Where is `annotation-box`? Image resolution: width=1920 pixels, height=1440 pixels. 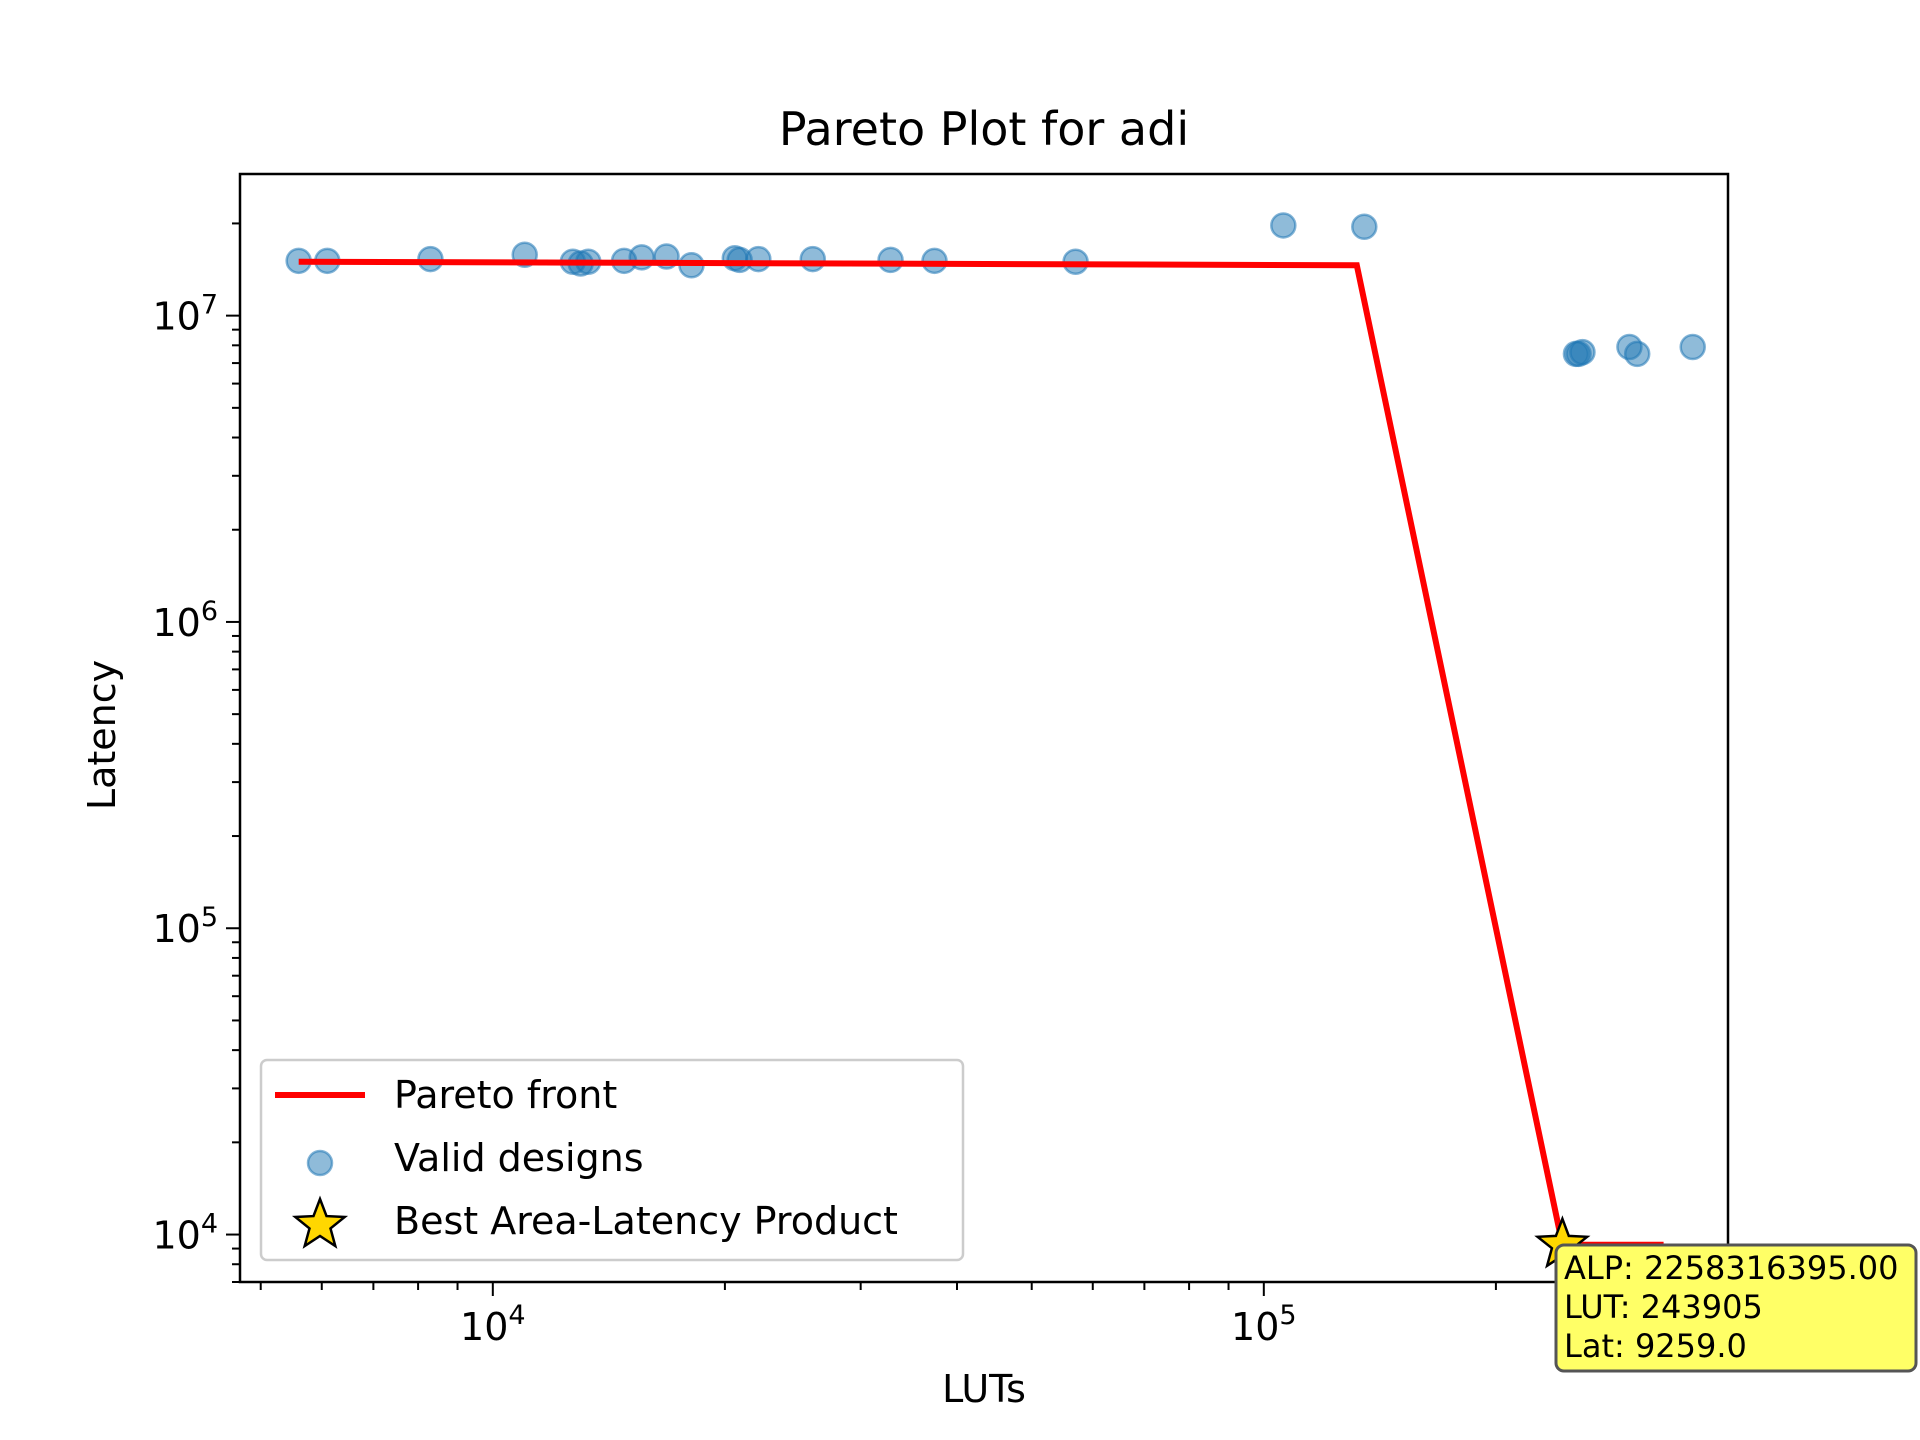
annotation-box is located at coordinates (1736, 1308).